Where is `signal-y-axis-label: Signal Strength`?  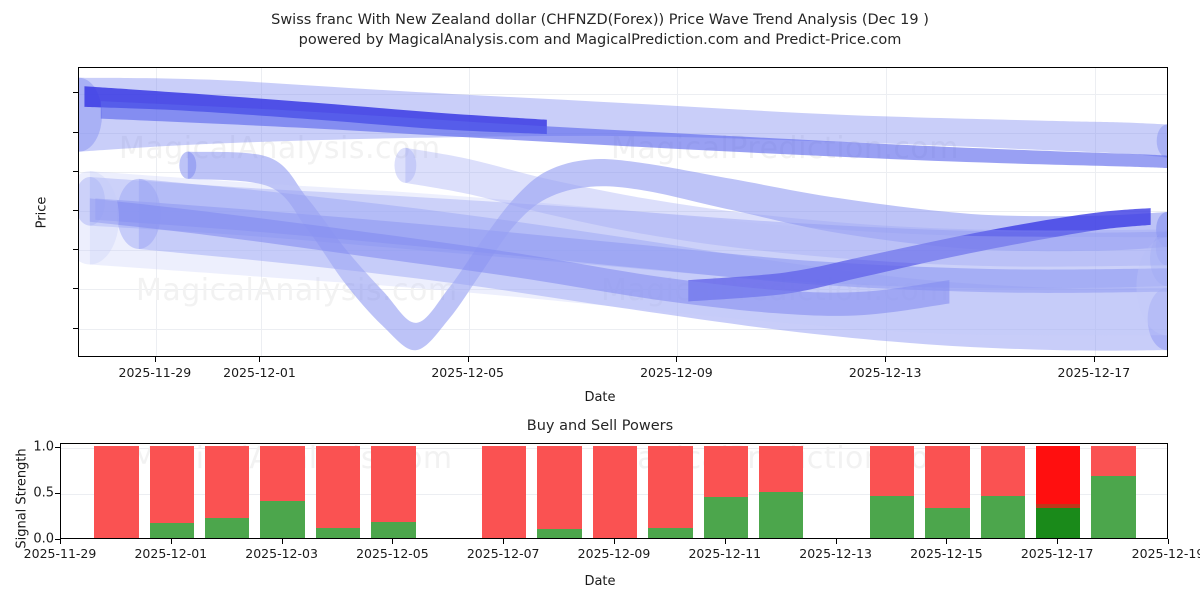 signal-y-axis-label: Signal Strength is located at coordinates (22, 498).